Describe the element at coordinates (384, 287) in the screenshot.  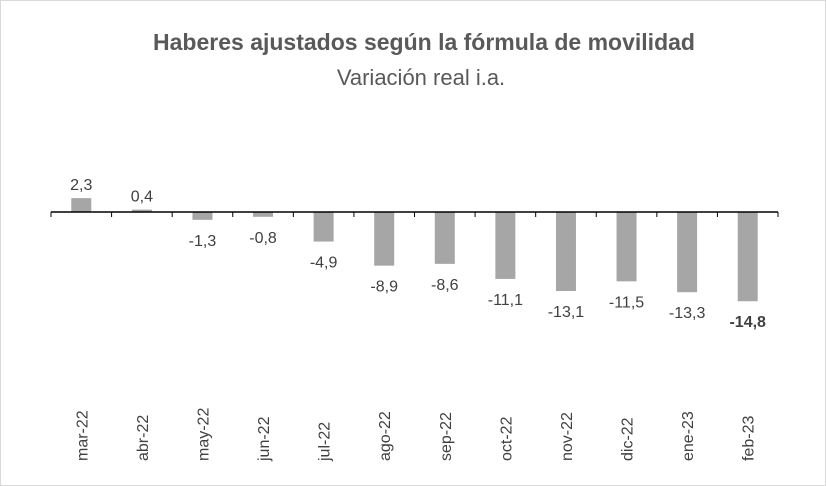
I see `data-label: -8,9` at that location.